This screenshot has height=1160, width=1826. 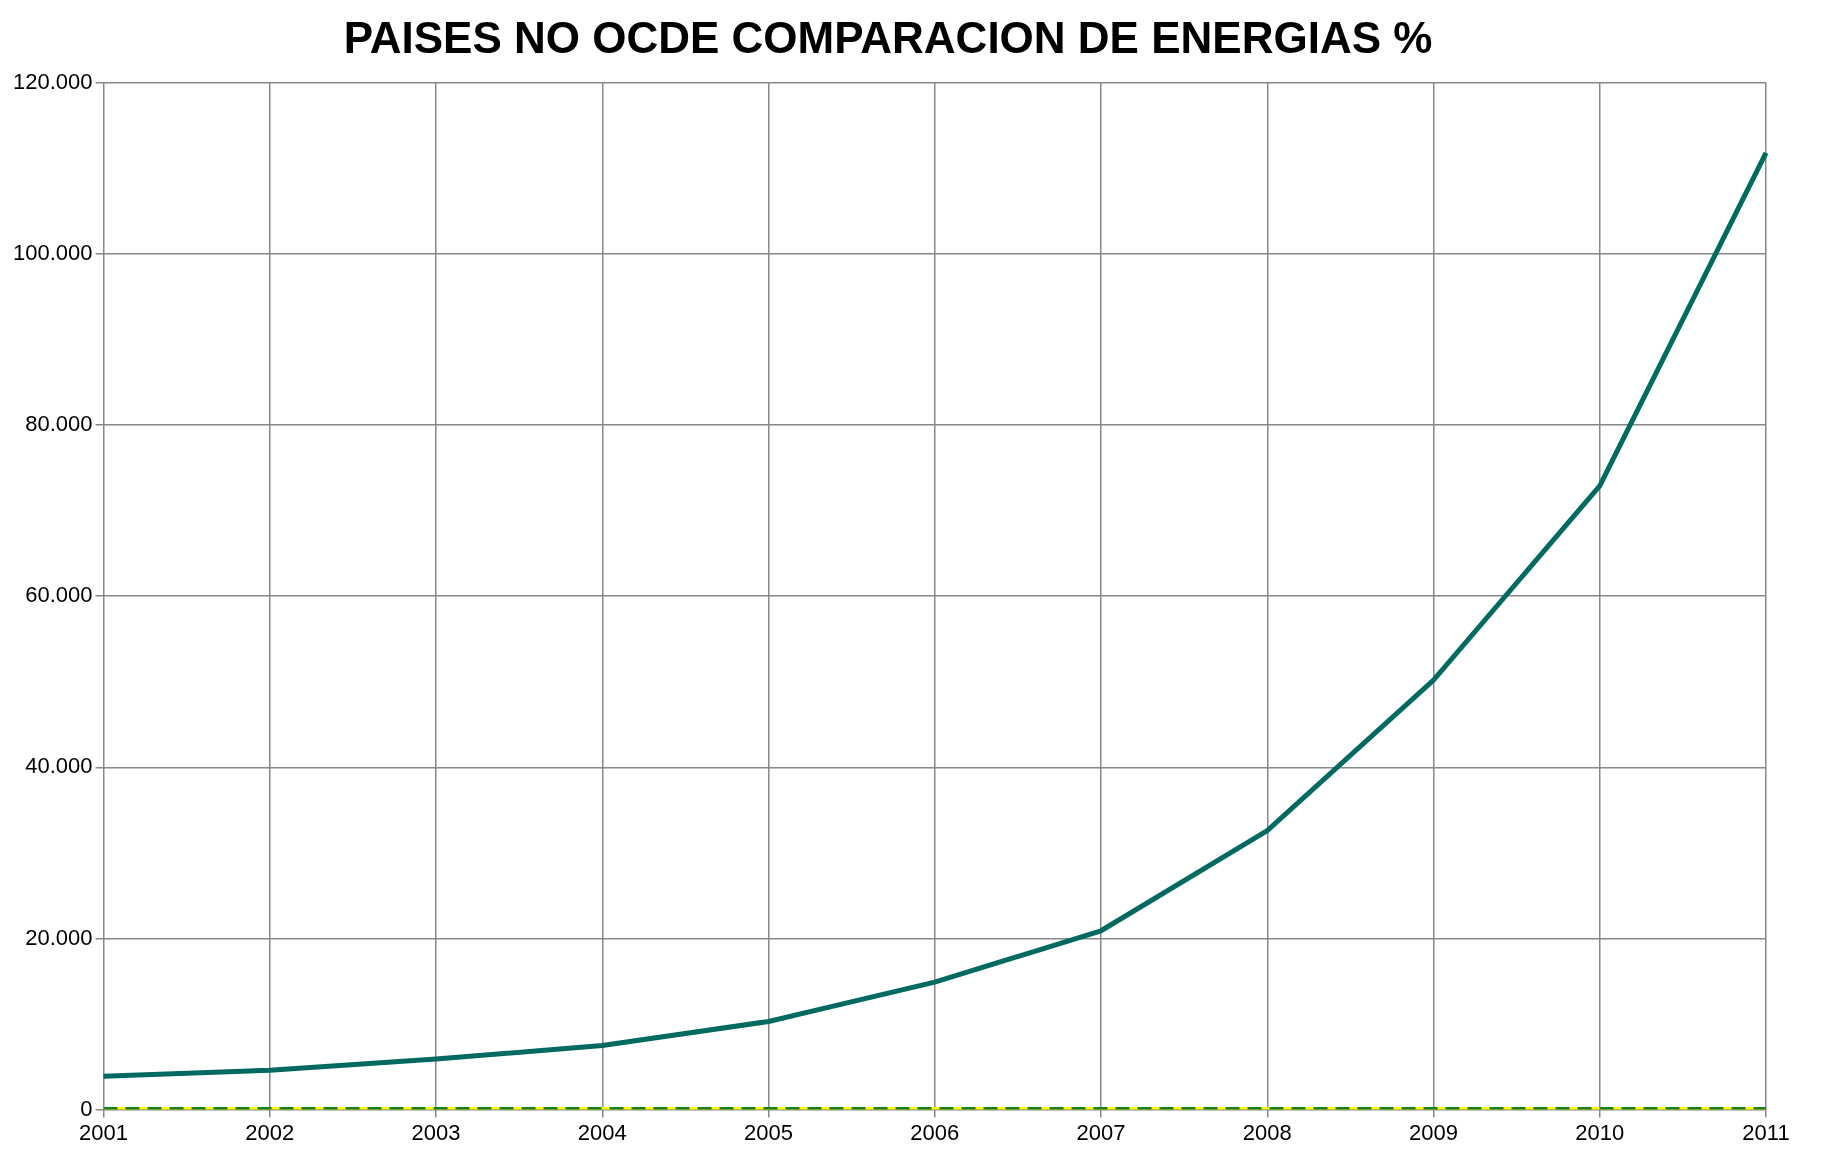 What do you see at coordinates (602, 1132) in the screenshot?
I see `x-tick-label: 2004` at bounding box center [602, 1132].